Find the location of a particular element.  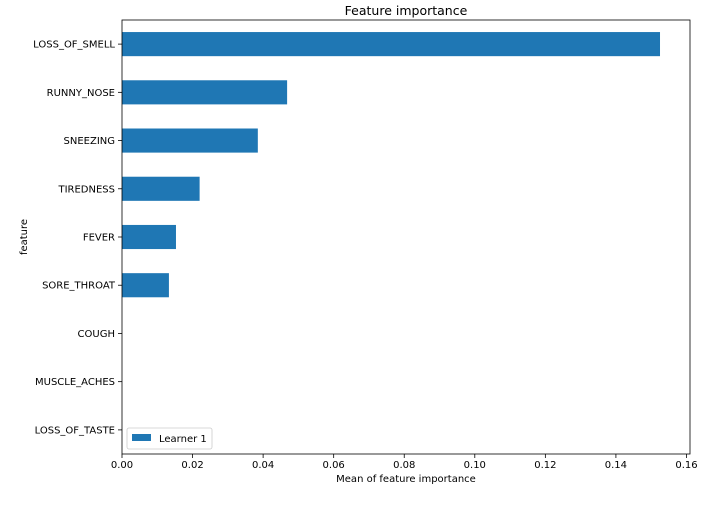

y-axis-label: feature is located at coordinates (24, 237).